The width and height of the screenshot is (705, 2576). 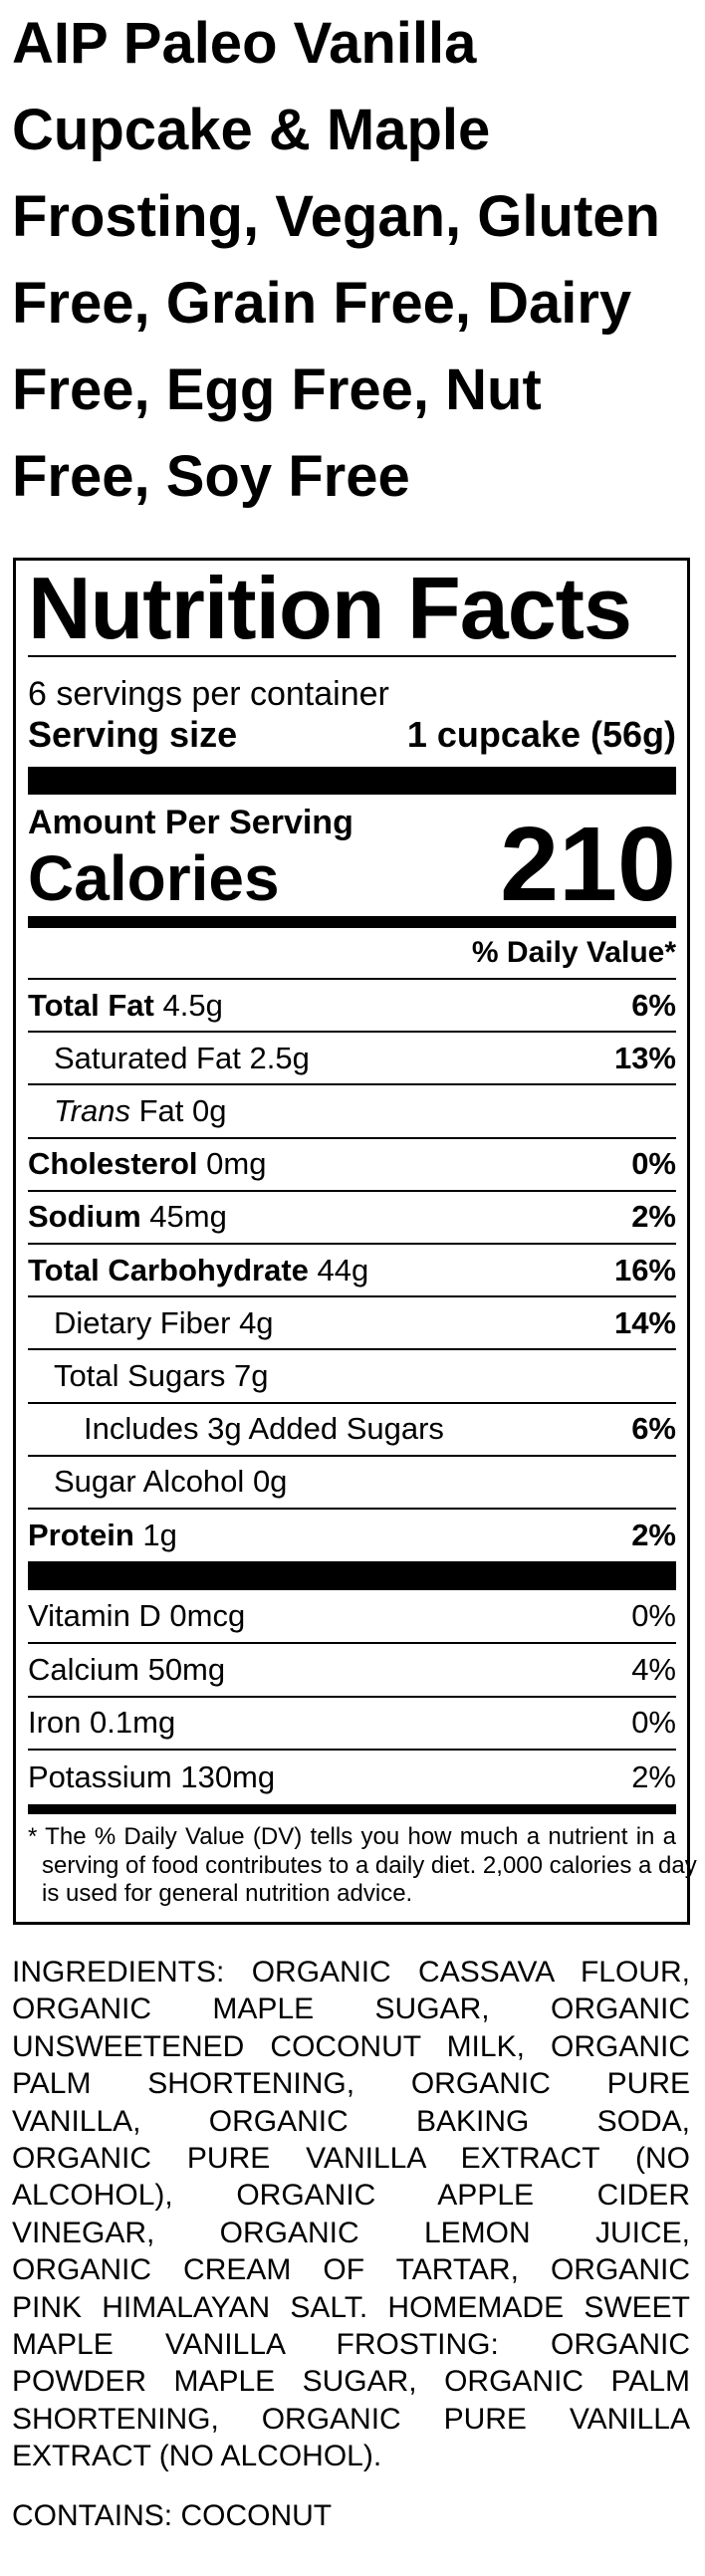 What do you see at coordinates (352, 1725) in the screenshot?
I see `vitamin-row: Iron 0.1mg 0%` at bounding box center [352, 1725].